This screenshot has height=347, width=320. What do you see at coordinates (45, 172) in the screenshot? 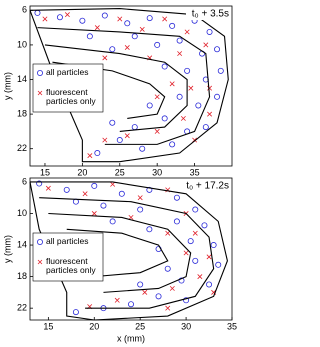
I see `x-tick-label: 15` at bounding box center [45, 172].